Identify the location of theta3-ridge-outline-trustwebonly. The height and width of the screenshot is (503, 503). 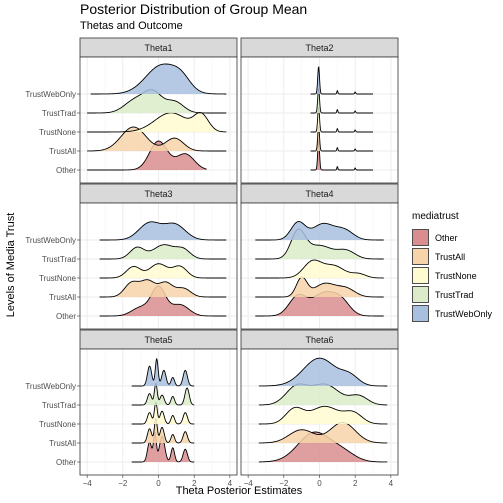
(163, 231).